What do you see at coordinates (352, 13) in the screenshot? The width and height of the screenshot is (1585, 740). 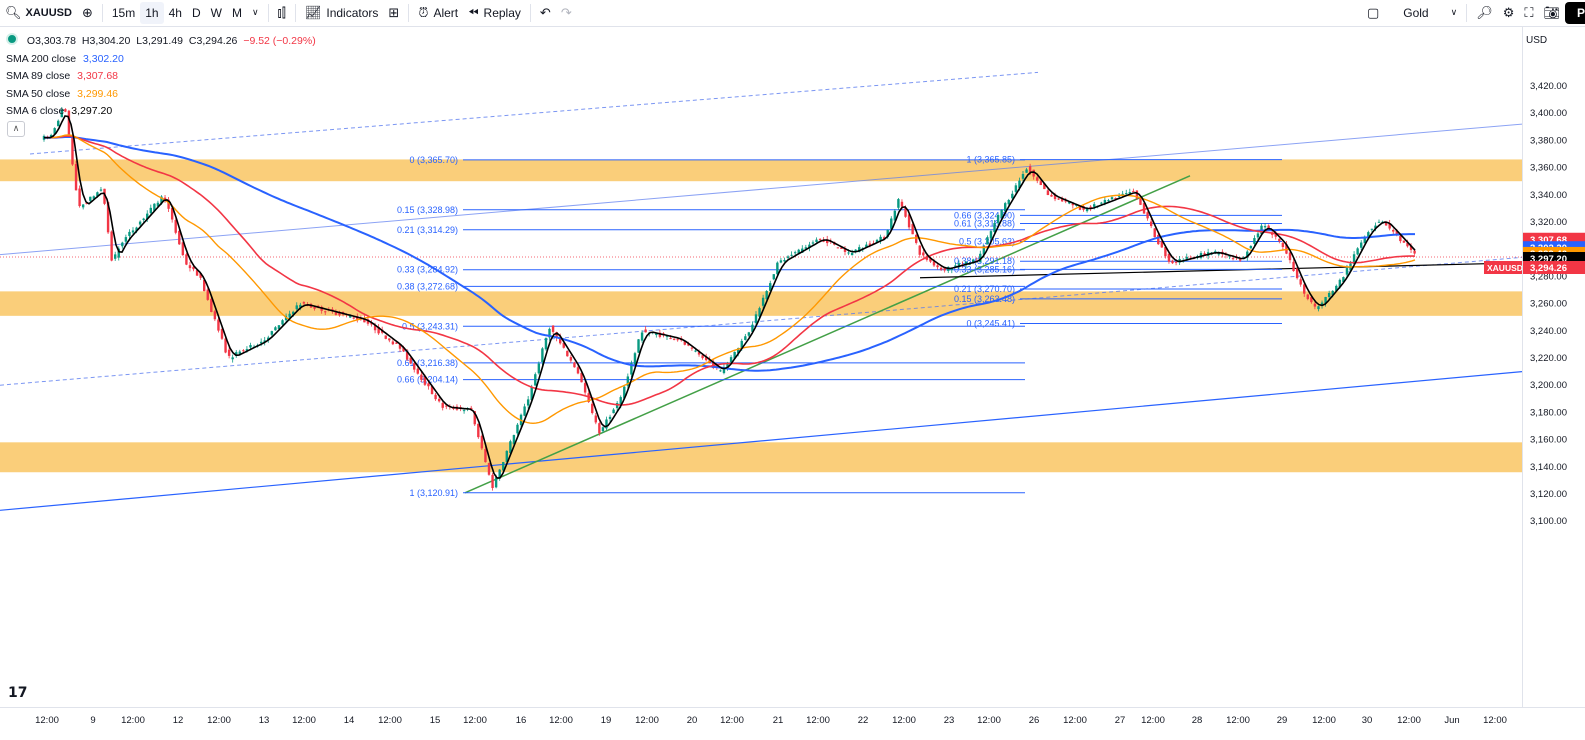 I see `indicators-label: Indicators` at bounding box center [352, 13].